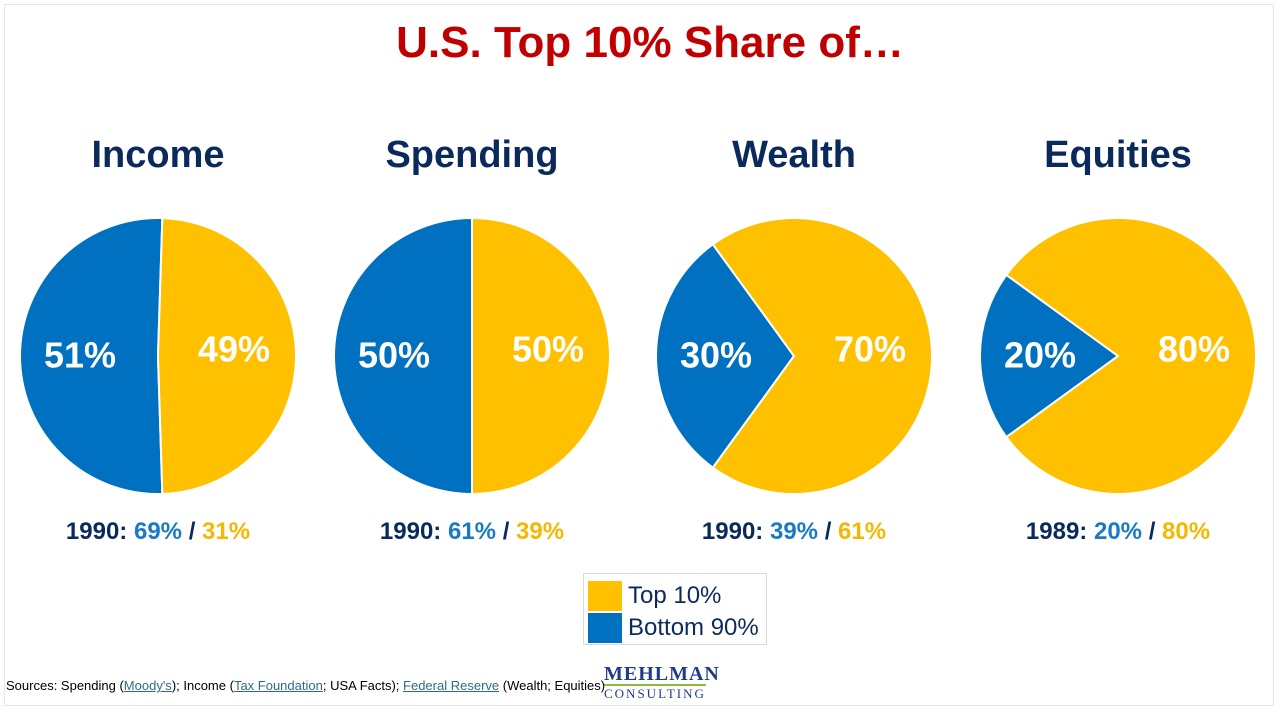  I want to click on pie-label-top10: 80%, so click(1194, 349).